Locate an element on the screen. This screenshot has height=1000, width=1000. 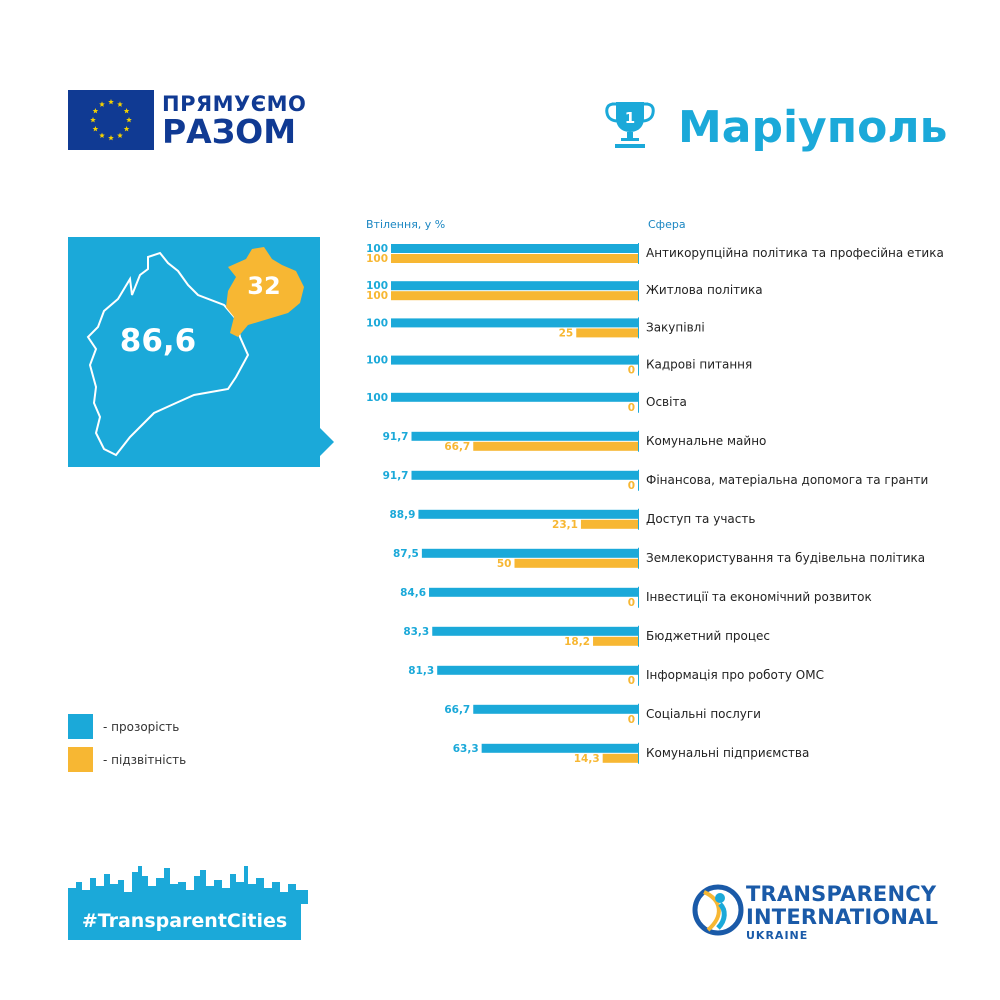
value-label-transparency: 83,3 is located at coordinates (416, 632).